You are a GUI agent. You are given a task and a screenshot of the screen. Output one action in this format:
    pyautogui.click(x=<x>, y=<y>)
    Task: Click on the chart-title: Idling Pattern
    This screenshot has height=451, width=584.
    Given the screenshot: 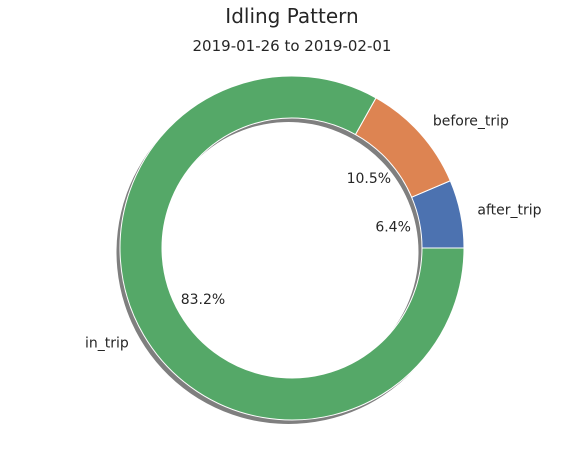 What is the action you would take?
    pyautogui.click(x=292, y=16)
    